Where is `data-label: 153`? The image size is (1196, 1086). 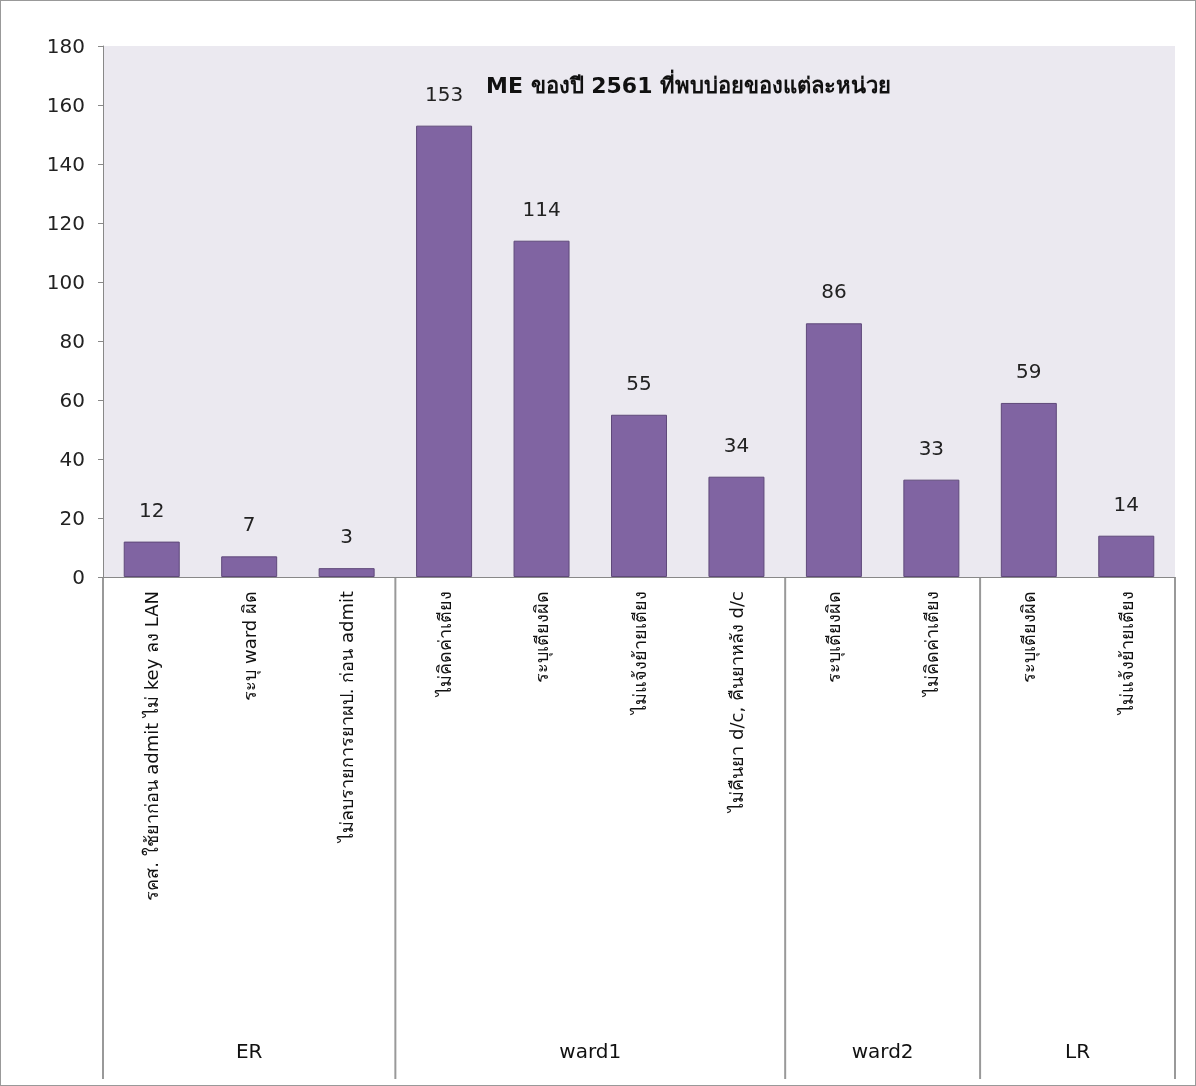
data-label: 153 is located at coordinates (444, 93).